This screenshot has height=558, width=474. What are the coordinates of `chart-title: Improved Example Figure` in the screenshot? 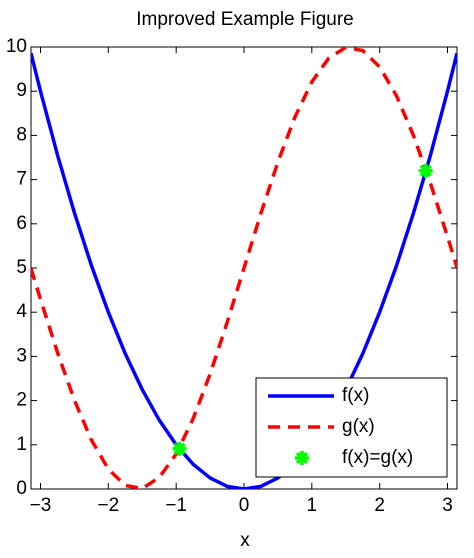 It's located at (245, 19).